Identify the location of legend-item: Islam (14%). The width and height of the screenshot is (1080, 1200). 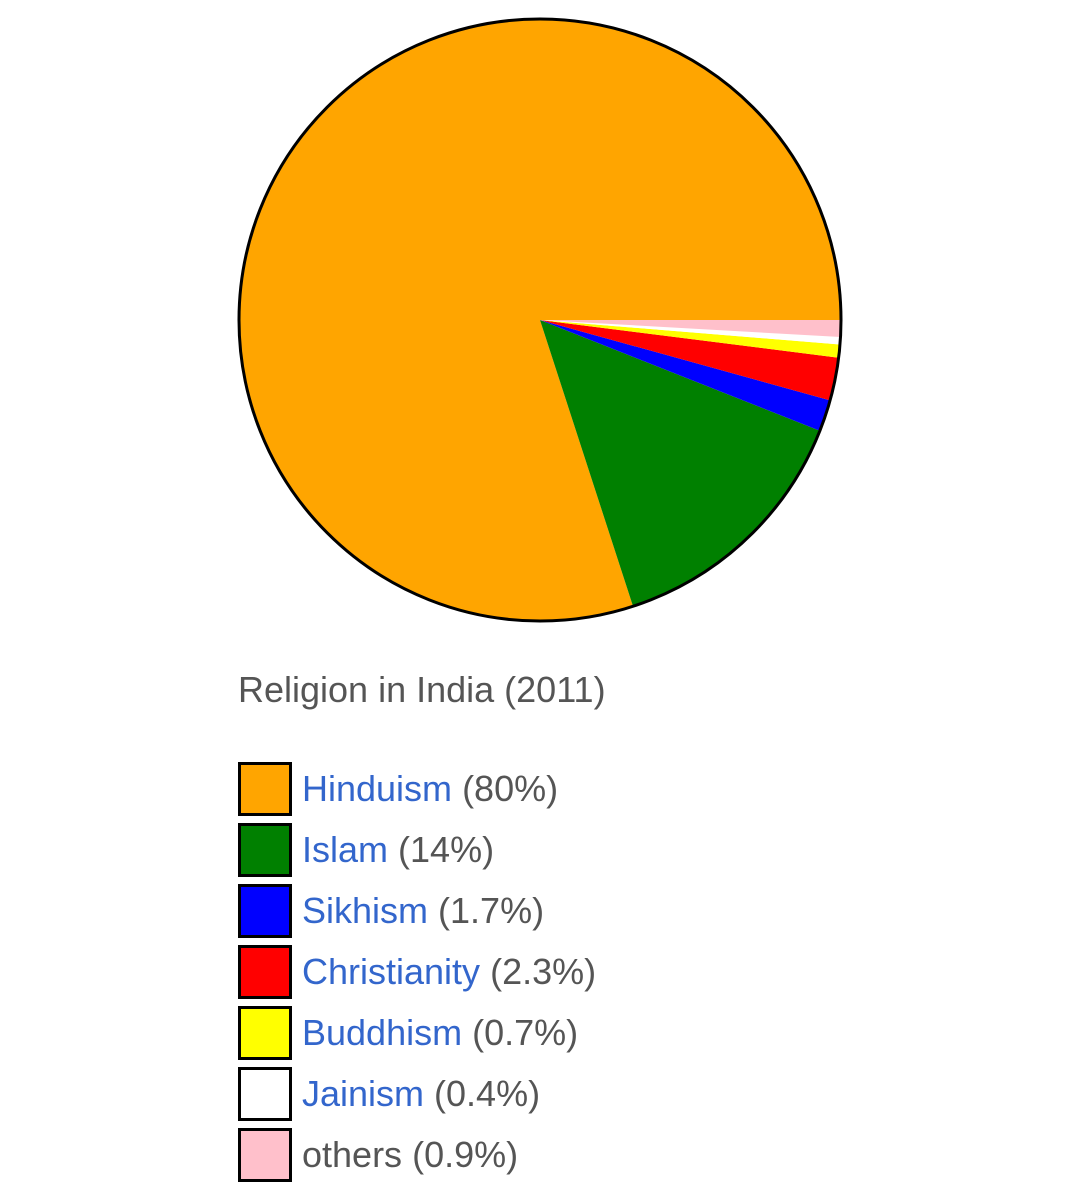
(417, 853).